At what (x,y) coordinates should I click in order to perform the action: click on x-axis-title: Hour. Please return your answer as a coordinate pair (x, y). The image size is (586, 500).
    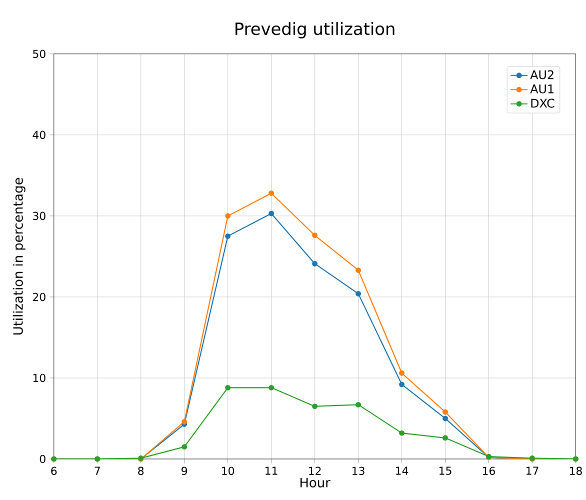
    Looking at the image, I should click on (315, 483).